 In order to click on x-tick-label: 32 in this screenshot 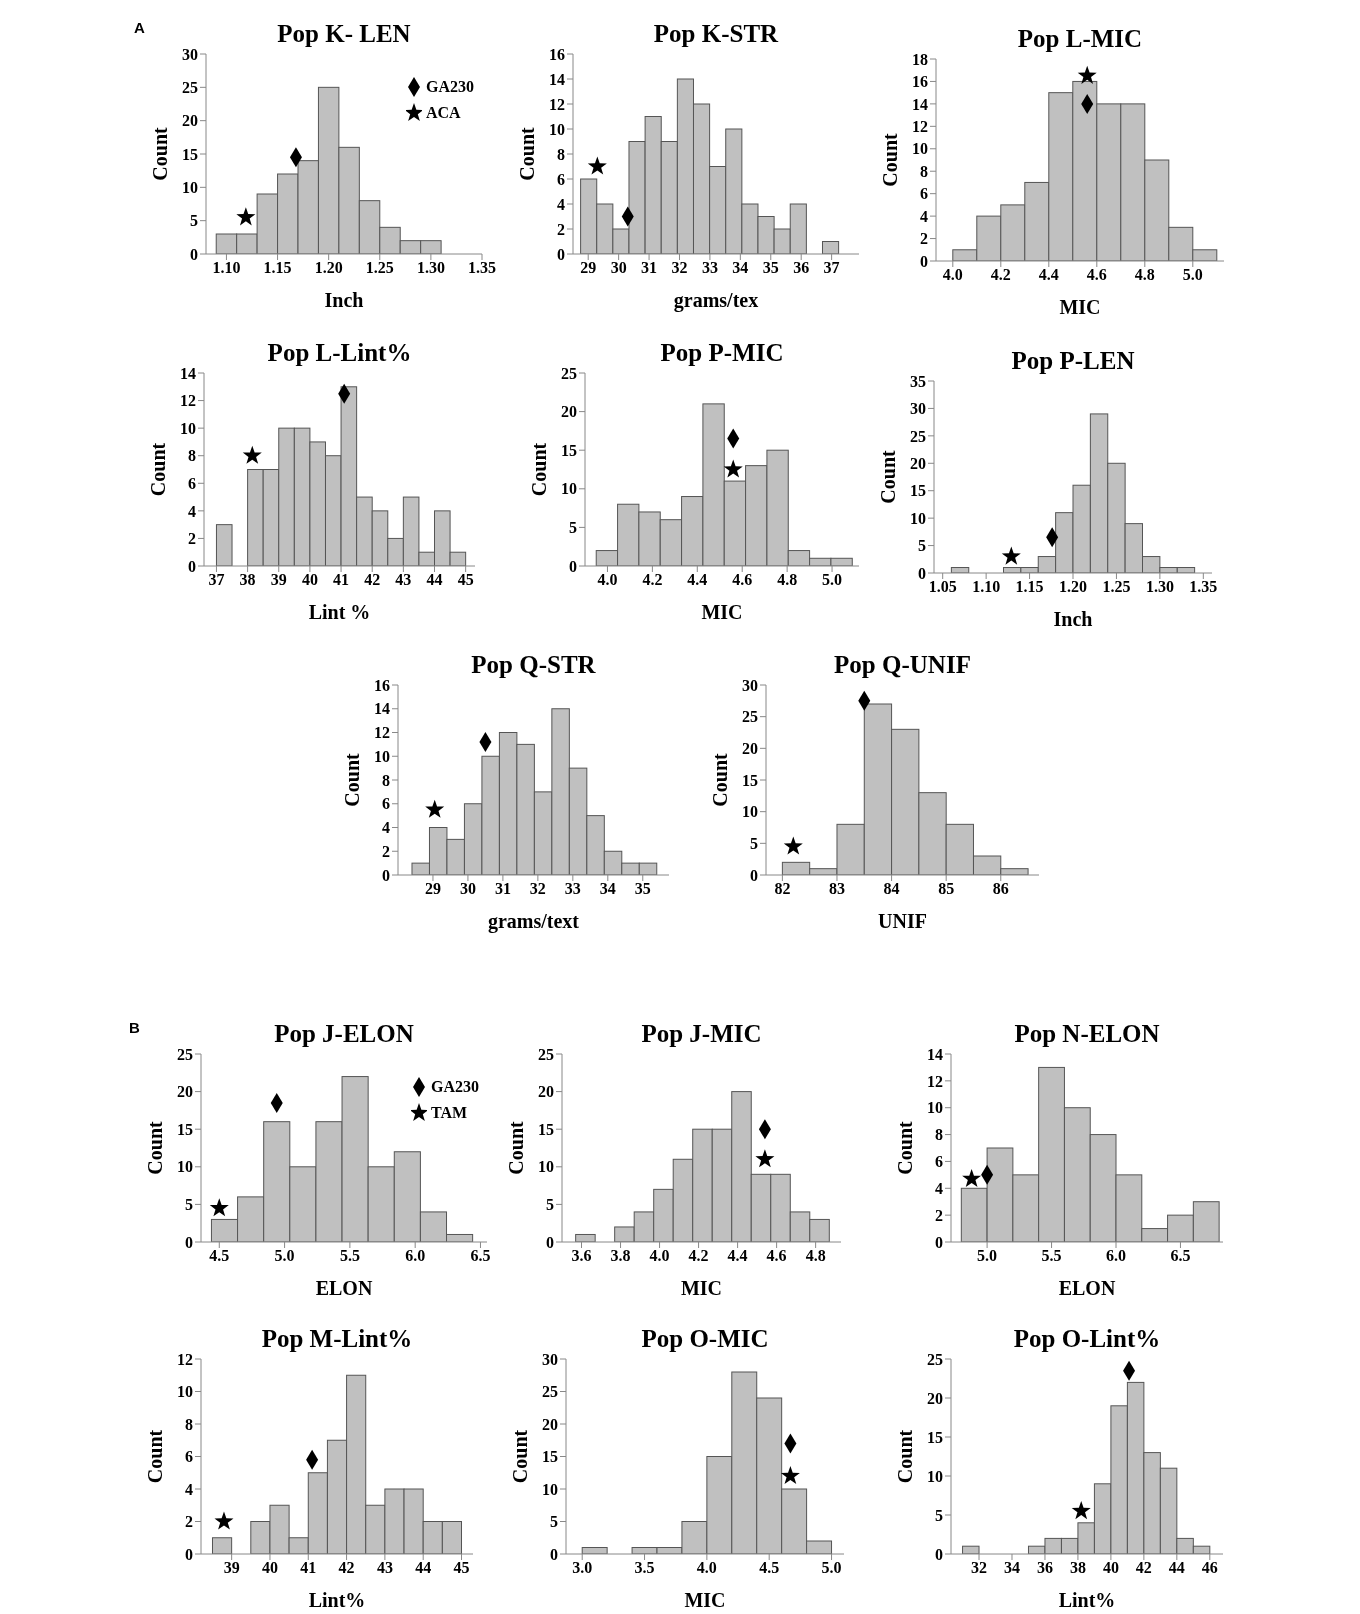, I will do `click(679, 268)`.